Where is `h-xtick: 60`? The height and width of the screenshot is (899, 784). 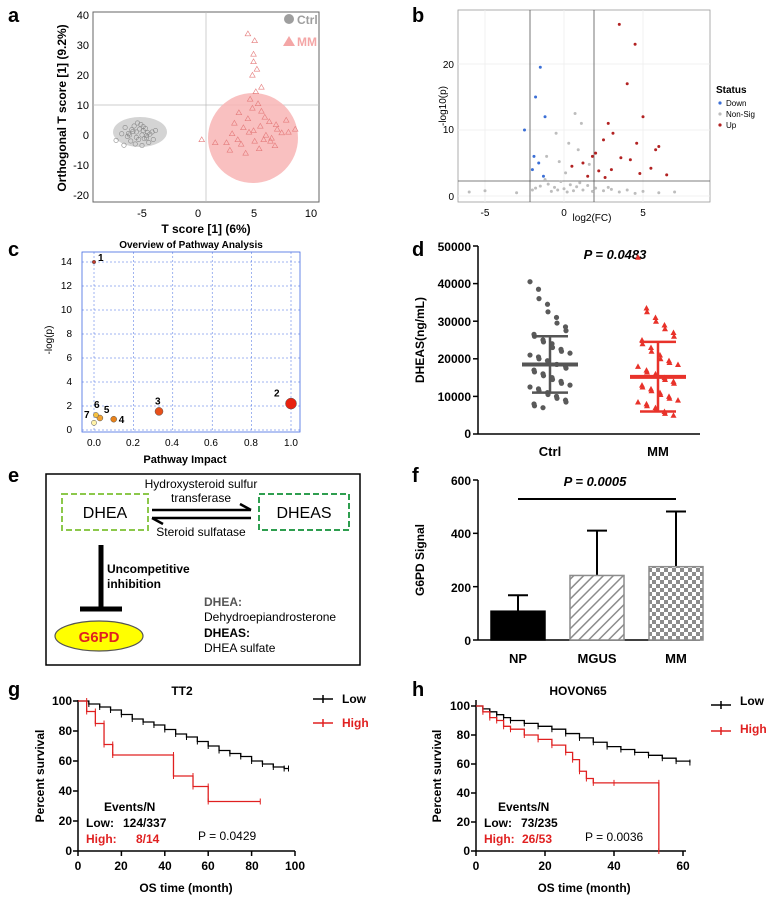 h-xtick: 60 is located at coordinates (683, 866).